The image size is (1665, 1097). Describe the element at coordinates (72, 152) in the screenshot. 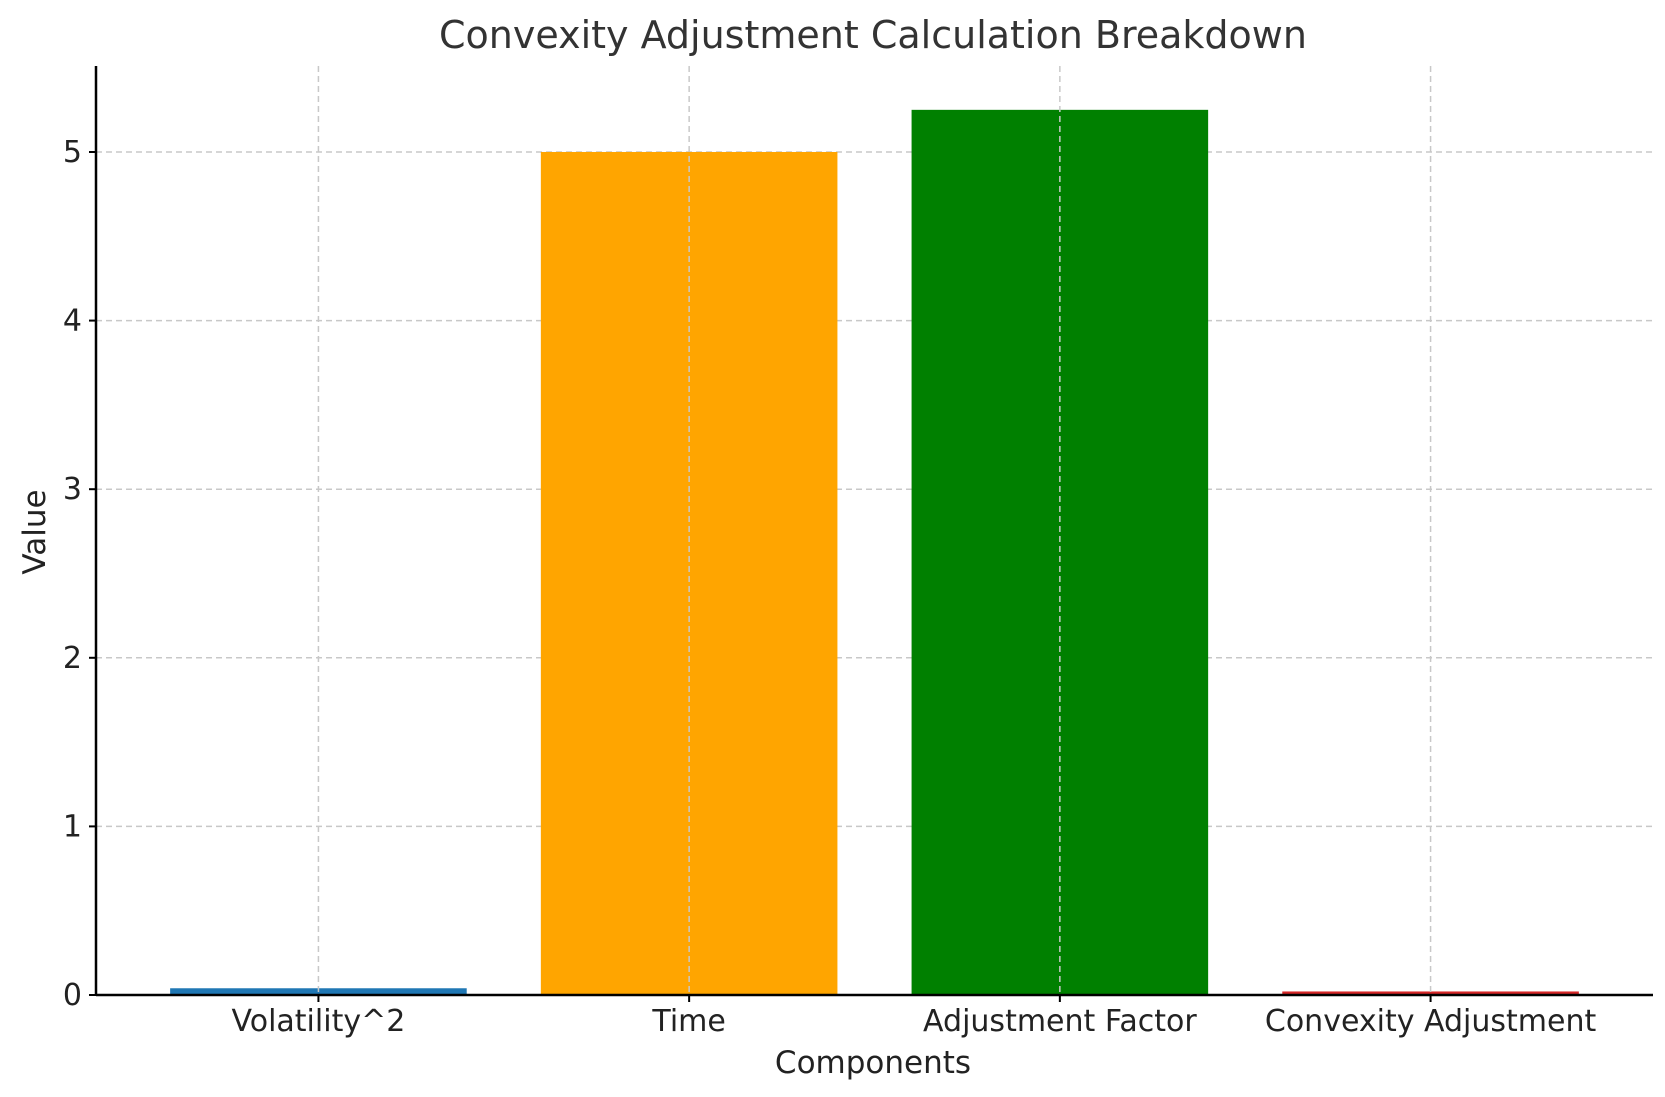

I see `y-tick-label: 5` at that location.